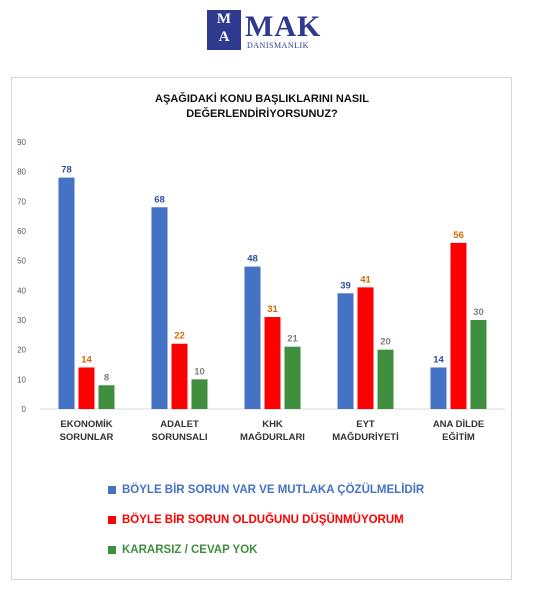  Describe the element at coordinates (224, 19) in the screenshot. I see `logo-letter-m: M` at that location.